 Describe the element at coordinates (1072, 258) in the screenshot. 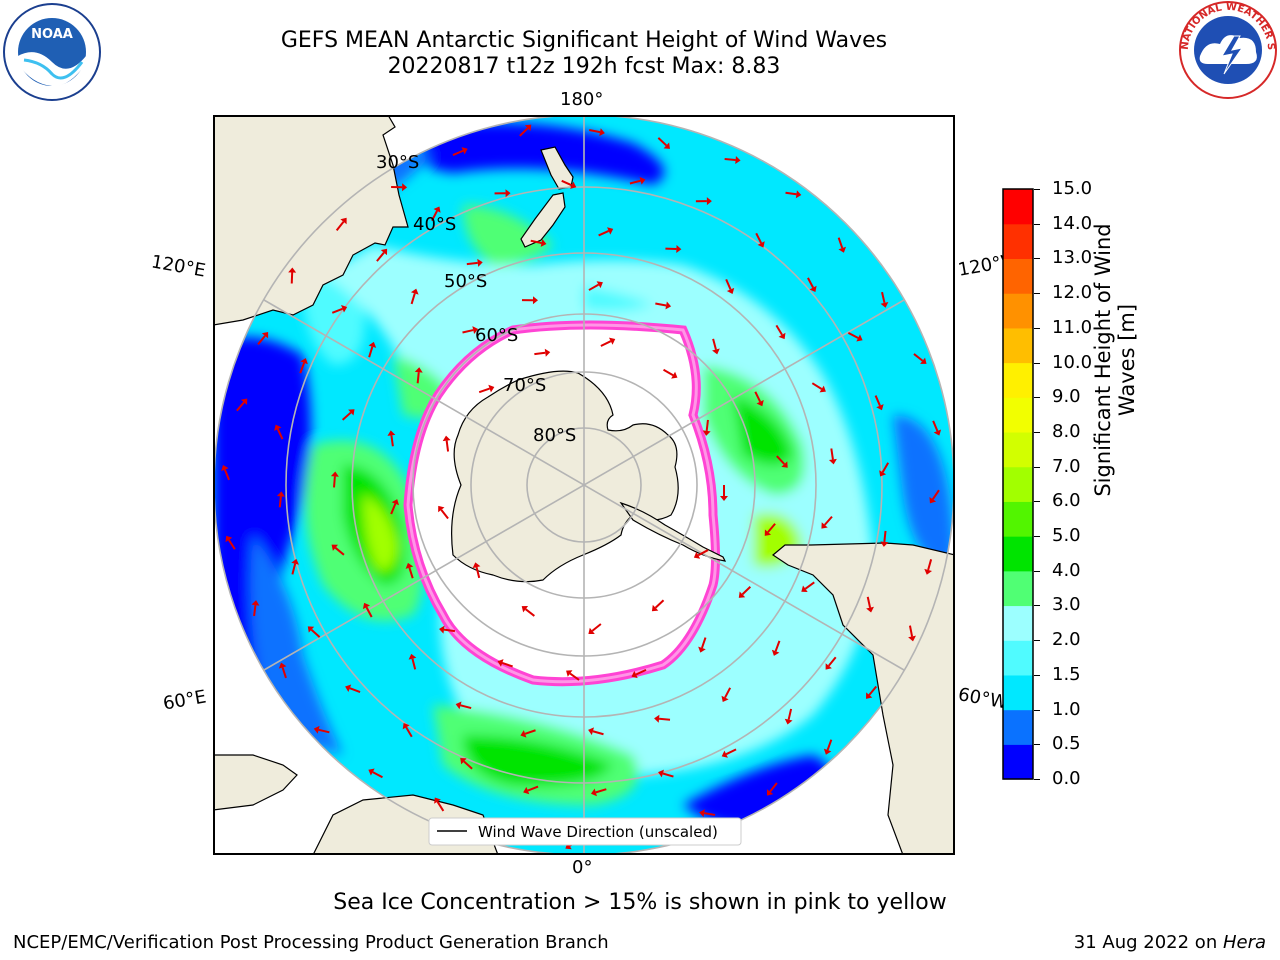

I see `colorbar-tick-label: 13.0` at that location.